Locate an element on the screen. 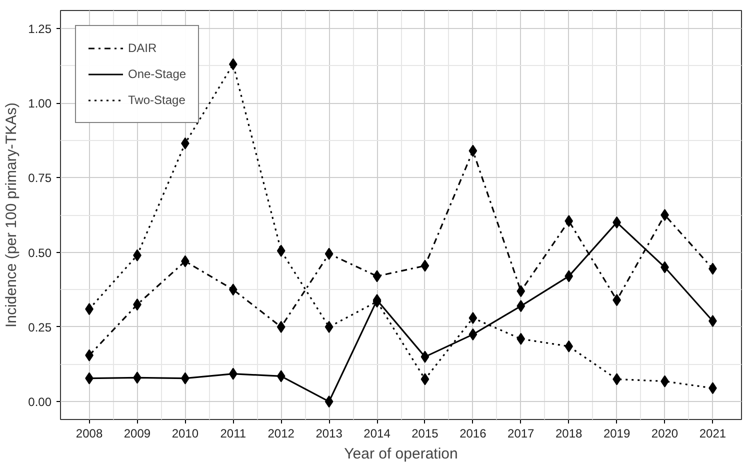 Image resolution: width=751 pixels, height=465 pixels. legend-label: Two-Stage is located at coordinates (157, 100).